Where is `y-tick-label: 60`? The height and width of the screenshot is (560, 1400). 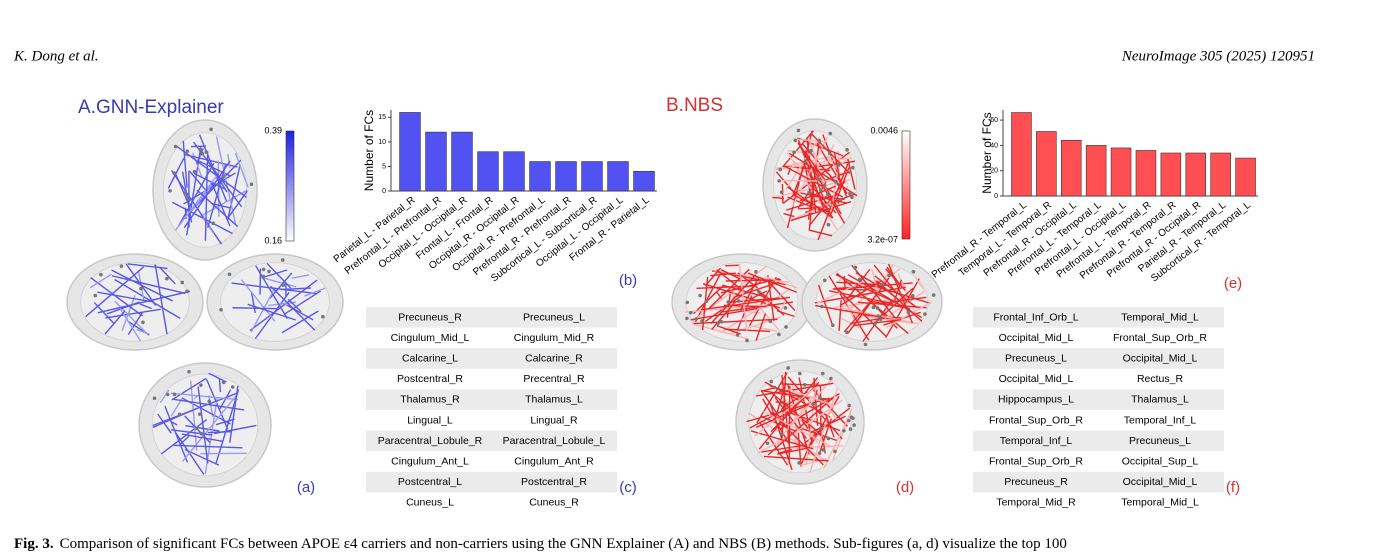
y-tick-label: 60 is located at coordinates (994, 120).